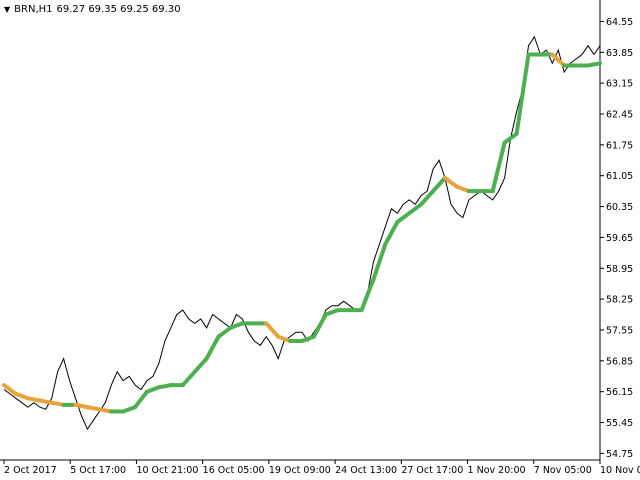 The width and height of the screenshot is (640, 480). Describe the element at coordinates (619, 454) in the screenshot. I see `y-tick-label: 54.75` at that location.